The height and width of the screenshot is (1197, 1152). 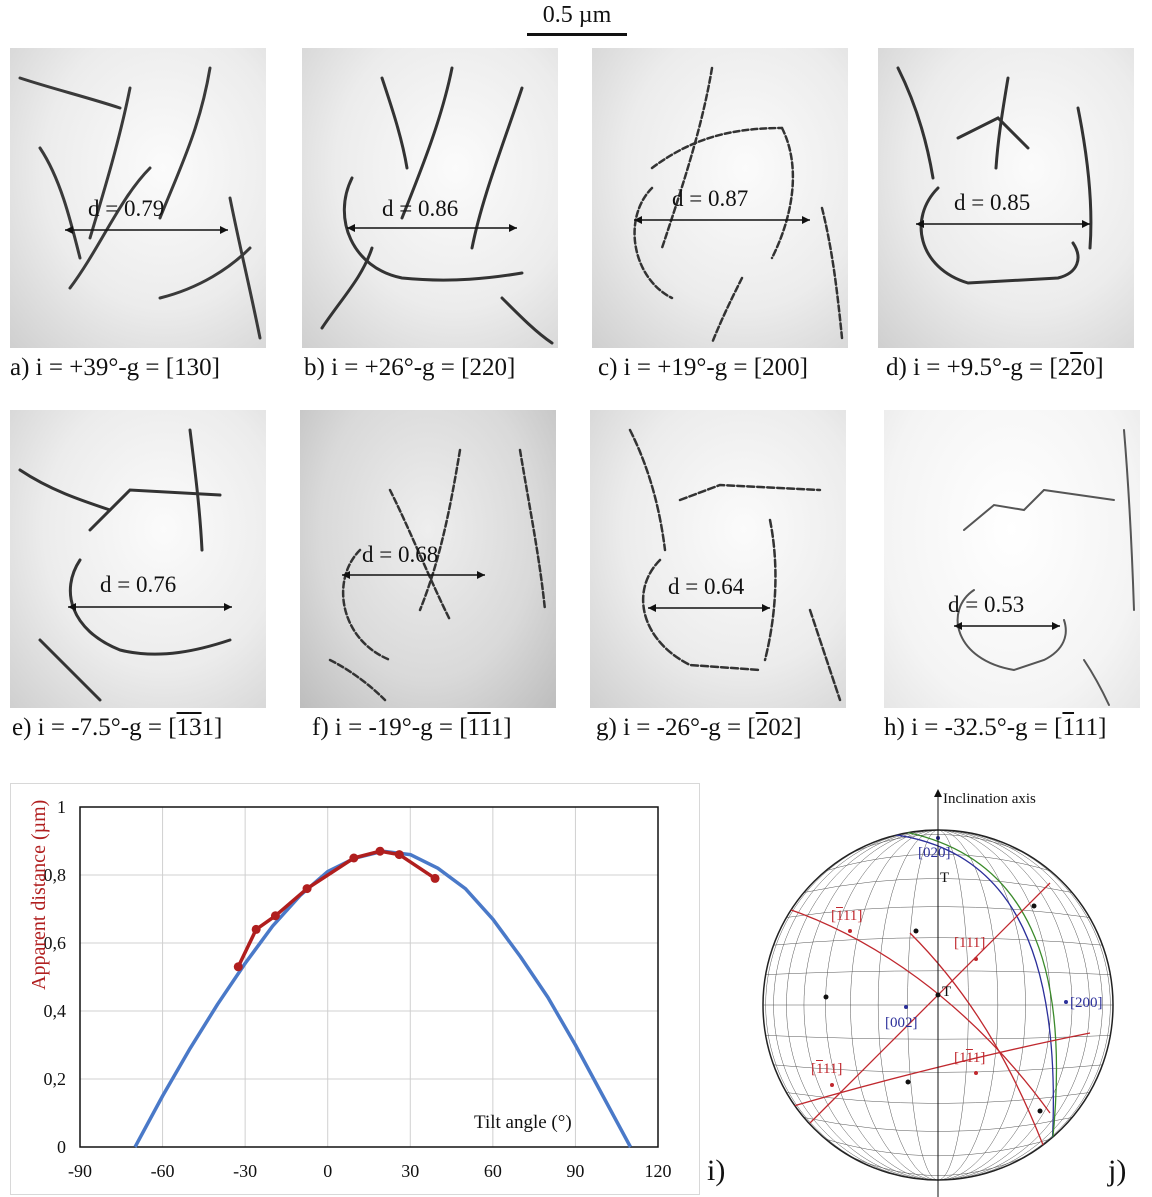 What do you see at coordinates (80, 1171) in the screenshot?
I see `x-tick-label: -90` at bounding box center [80, 1171].